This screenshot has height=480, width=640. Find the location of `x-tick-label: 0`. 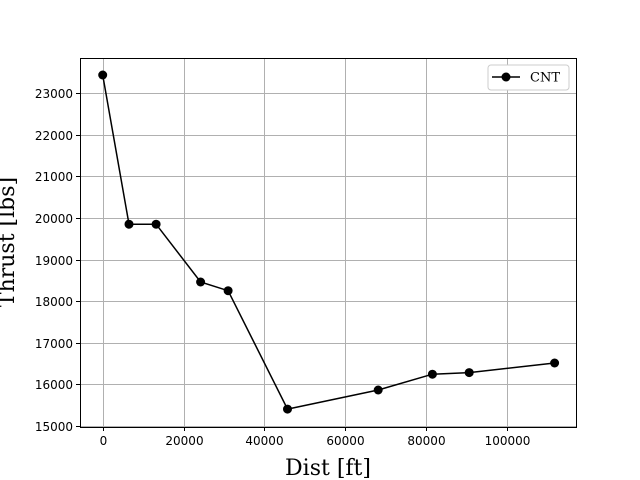

x-tick-label: 0 is located at coordinates (104, 441).